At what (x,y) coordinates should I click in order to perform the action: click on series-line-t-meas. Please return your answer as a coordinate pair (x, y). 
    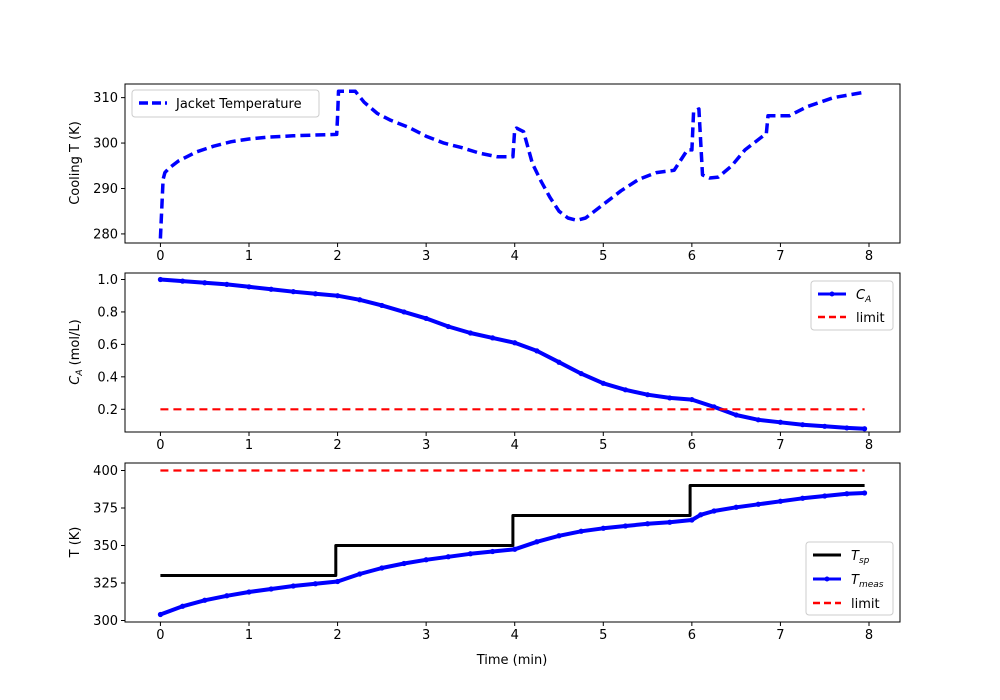
    Looking at the image, I should click on (512, 554).